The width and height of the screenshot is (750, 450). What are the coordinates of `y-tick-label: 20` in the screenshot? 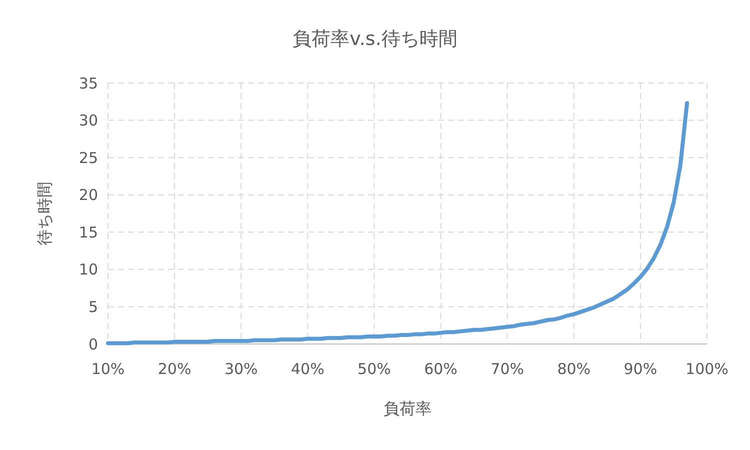 It's located at (88, 195).